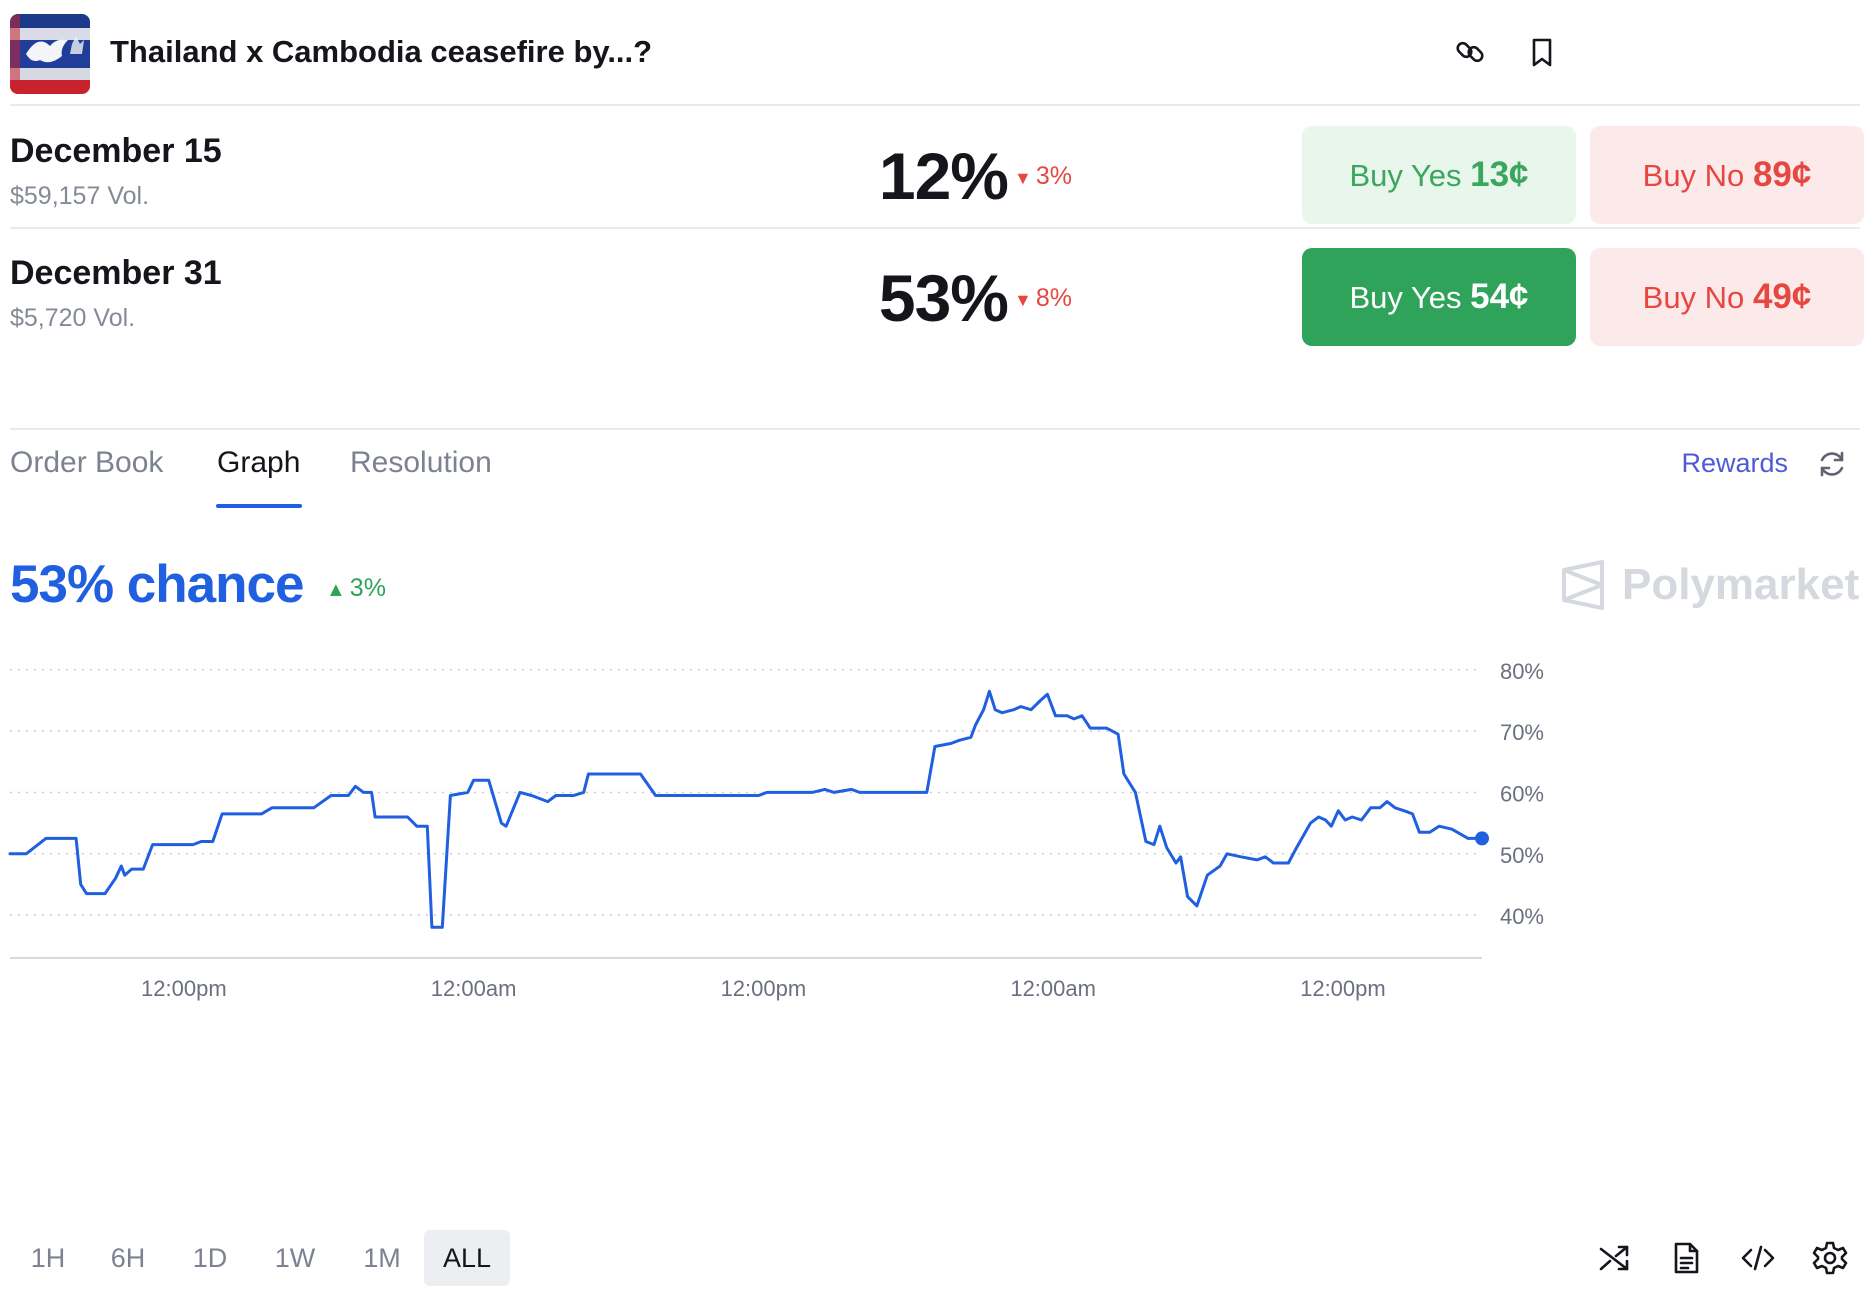 The height and width of the screenshot is (1290, 1866). I want to click on up-triangle-icon: ▲, so click(336, 590).